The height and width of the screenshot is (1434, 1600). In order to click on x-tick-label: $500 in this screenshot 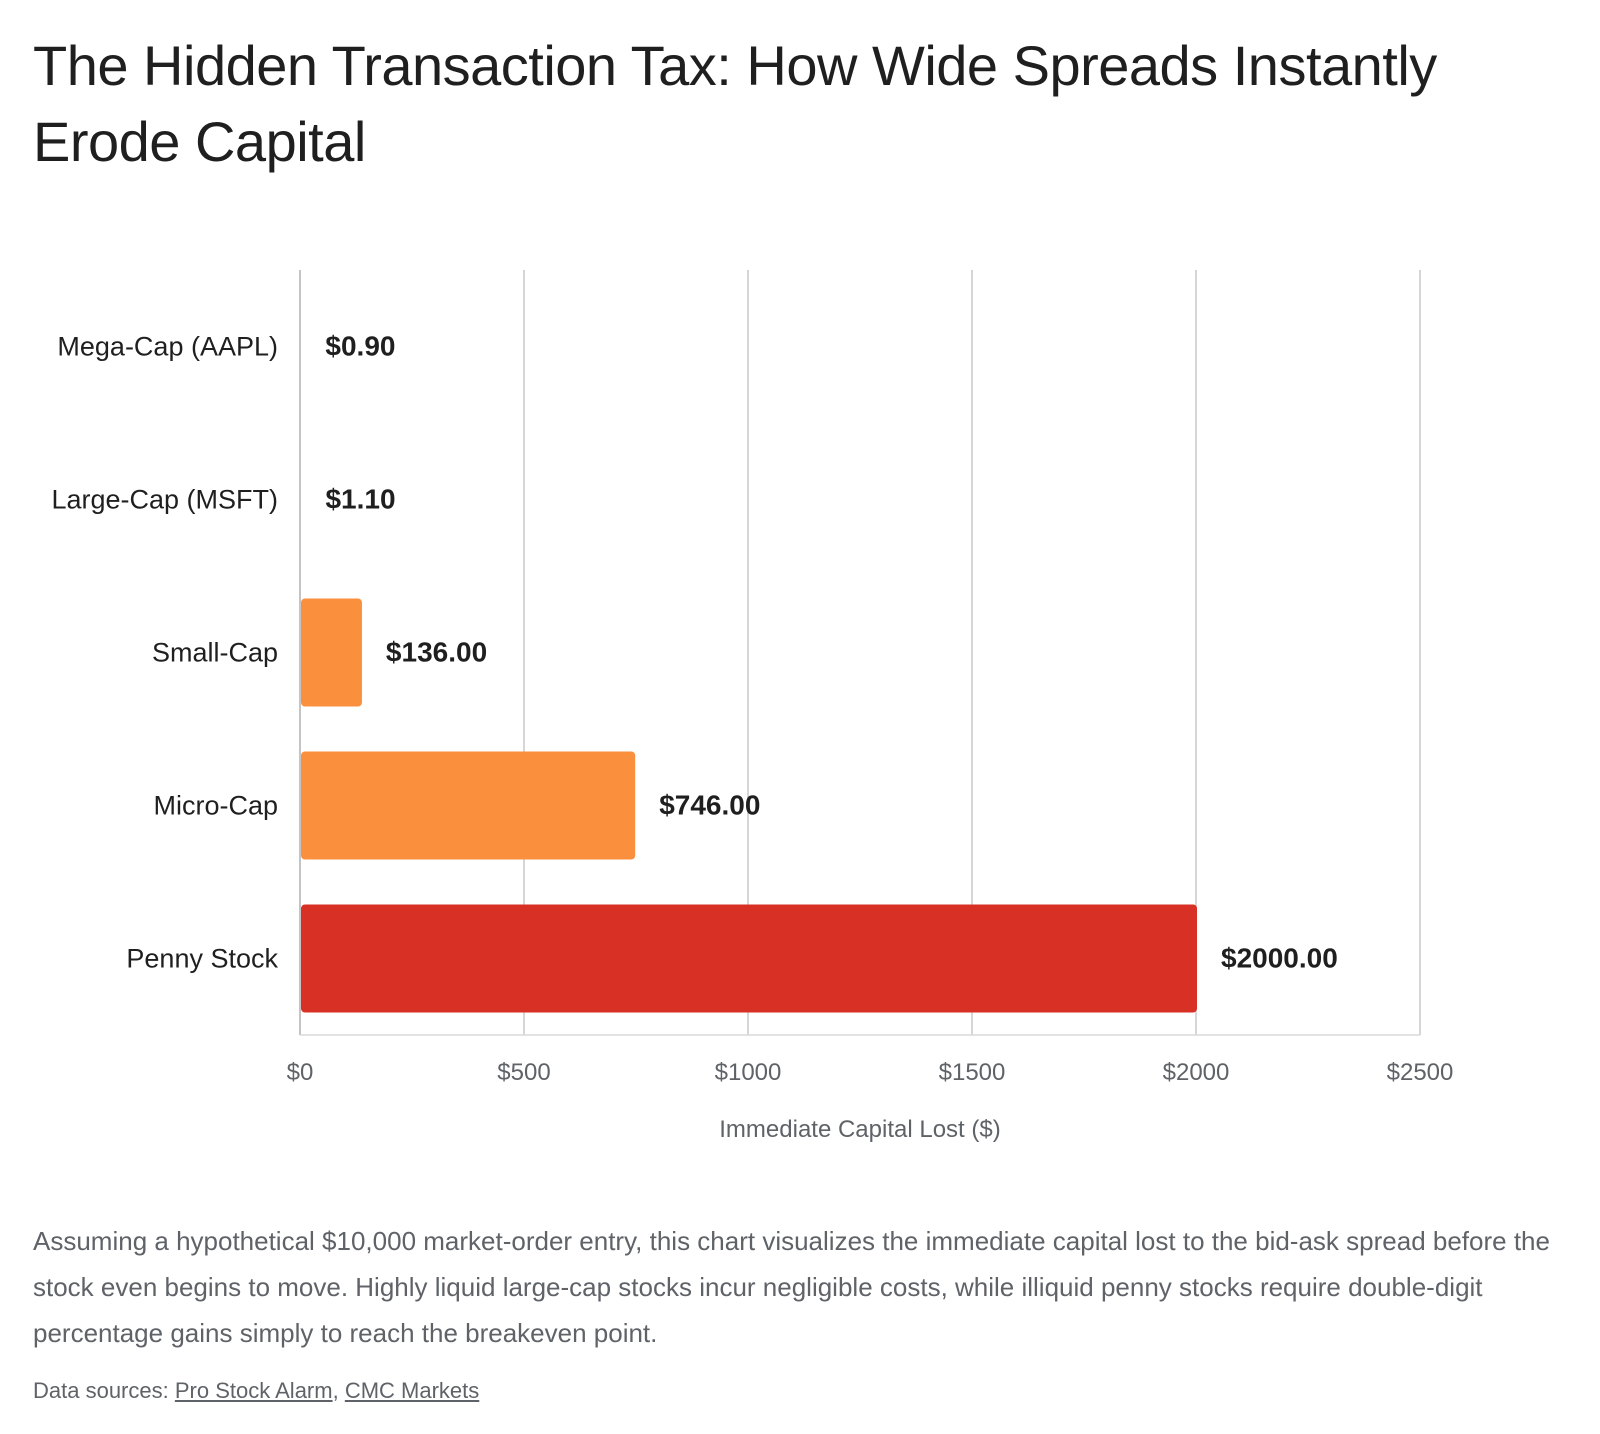, I will do `click(523, 1072)`.